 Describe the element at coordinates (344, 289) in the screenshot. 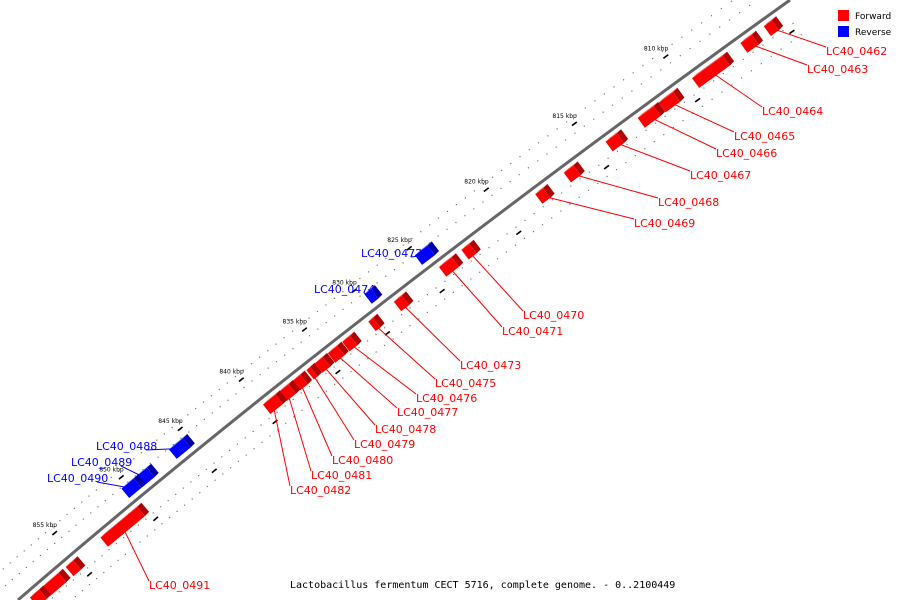

I see `gene-label: LC40_0474` at that location.